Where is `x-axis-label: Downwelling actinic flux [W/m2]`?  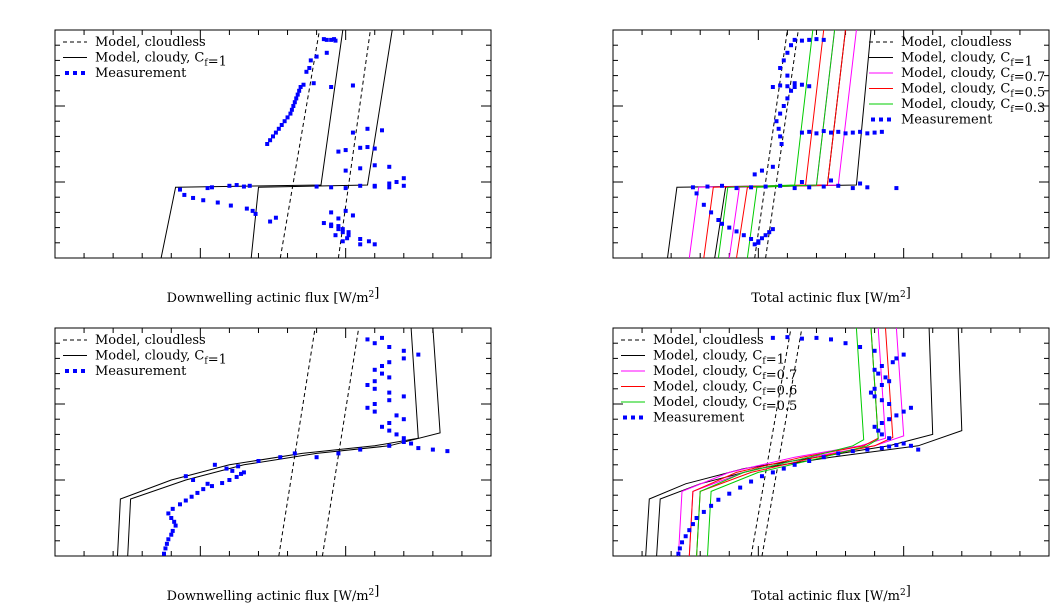 x-axis-label: Downwelling actinic flux [W/m2] is located at coordinates (273, 296).